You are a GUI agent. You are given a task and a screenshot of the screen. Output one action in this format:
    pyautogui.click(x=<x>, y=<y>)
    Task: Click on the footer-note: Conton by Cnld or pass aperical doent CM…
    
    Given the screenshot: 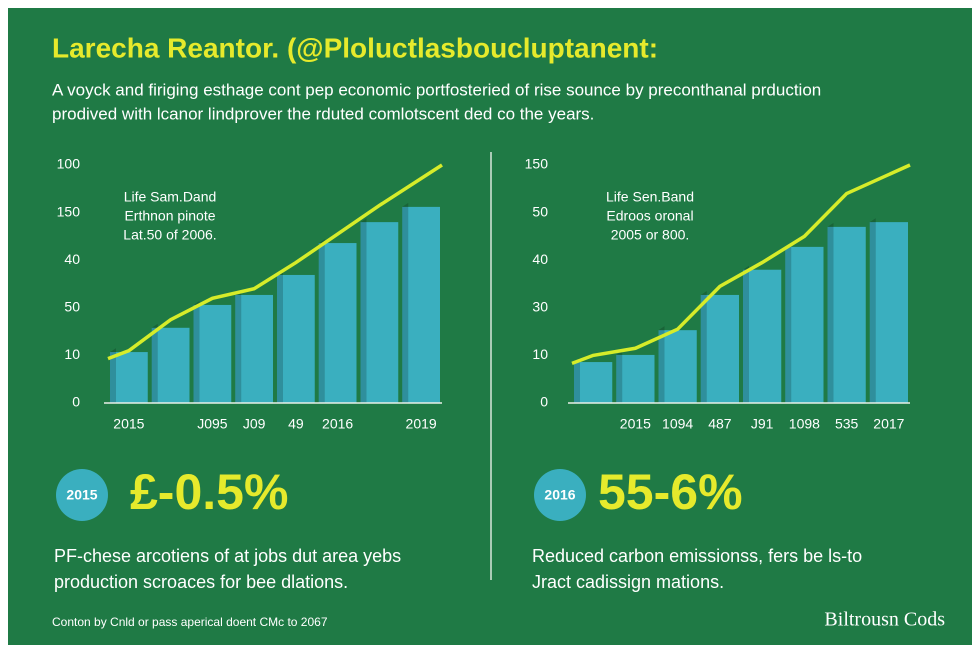 What is the action you would take?
    pyautogui.click(x=190, y=622)
    